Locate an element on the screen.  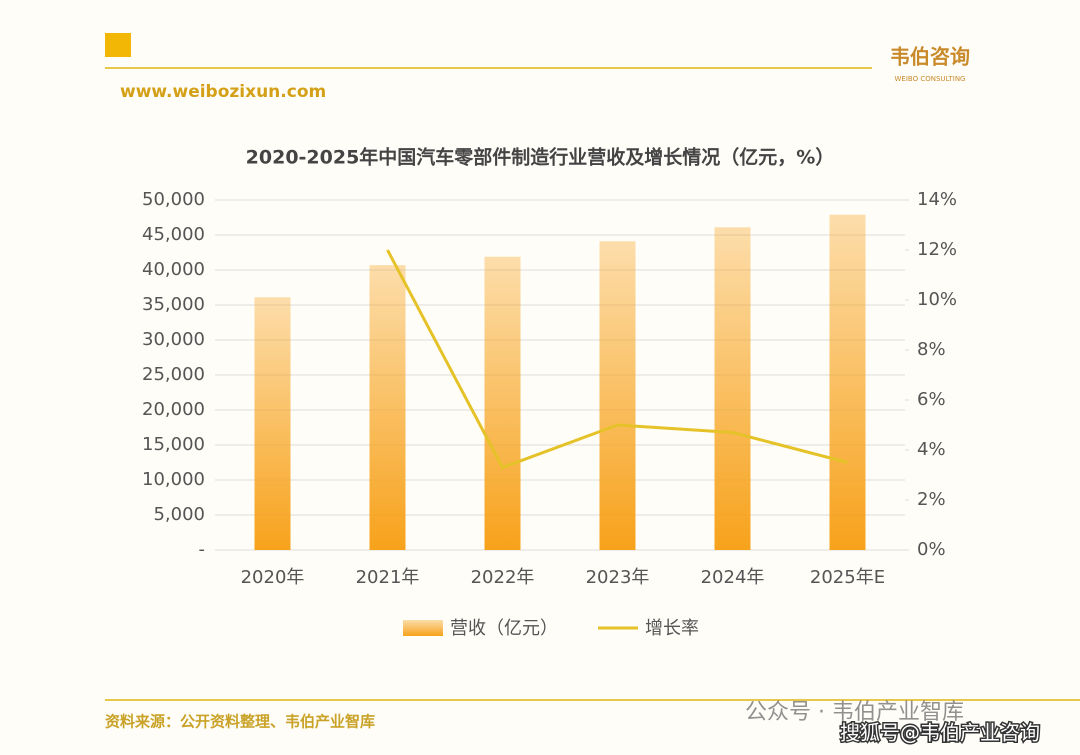
brand: 韦伯咨询 is located at coordinates (930, 57).